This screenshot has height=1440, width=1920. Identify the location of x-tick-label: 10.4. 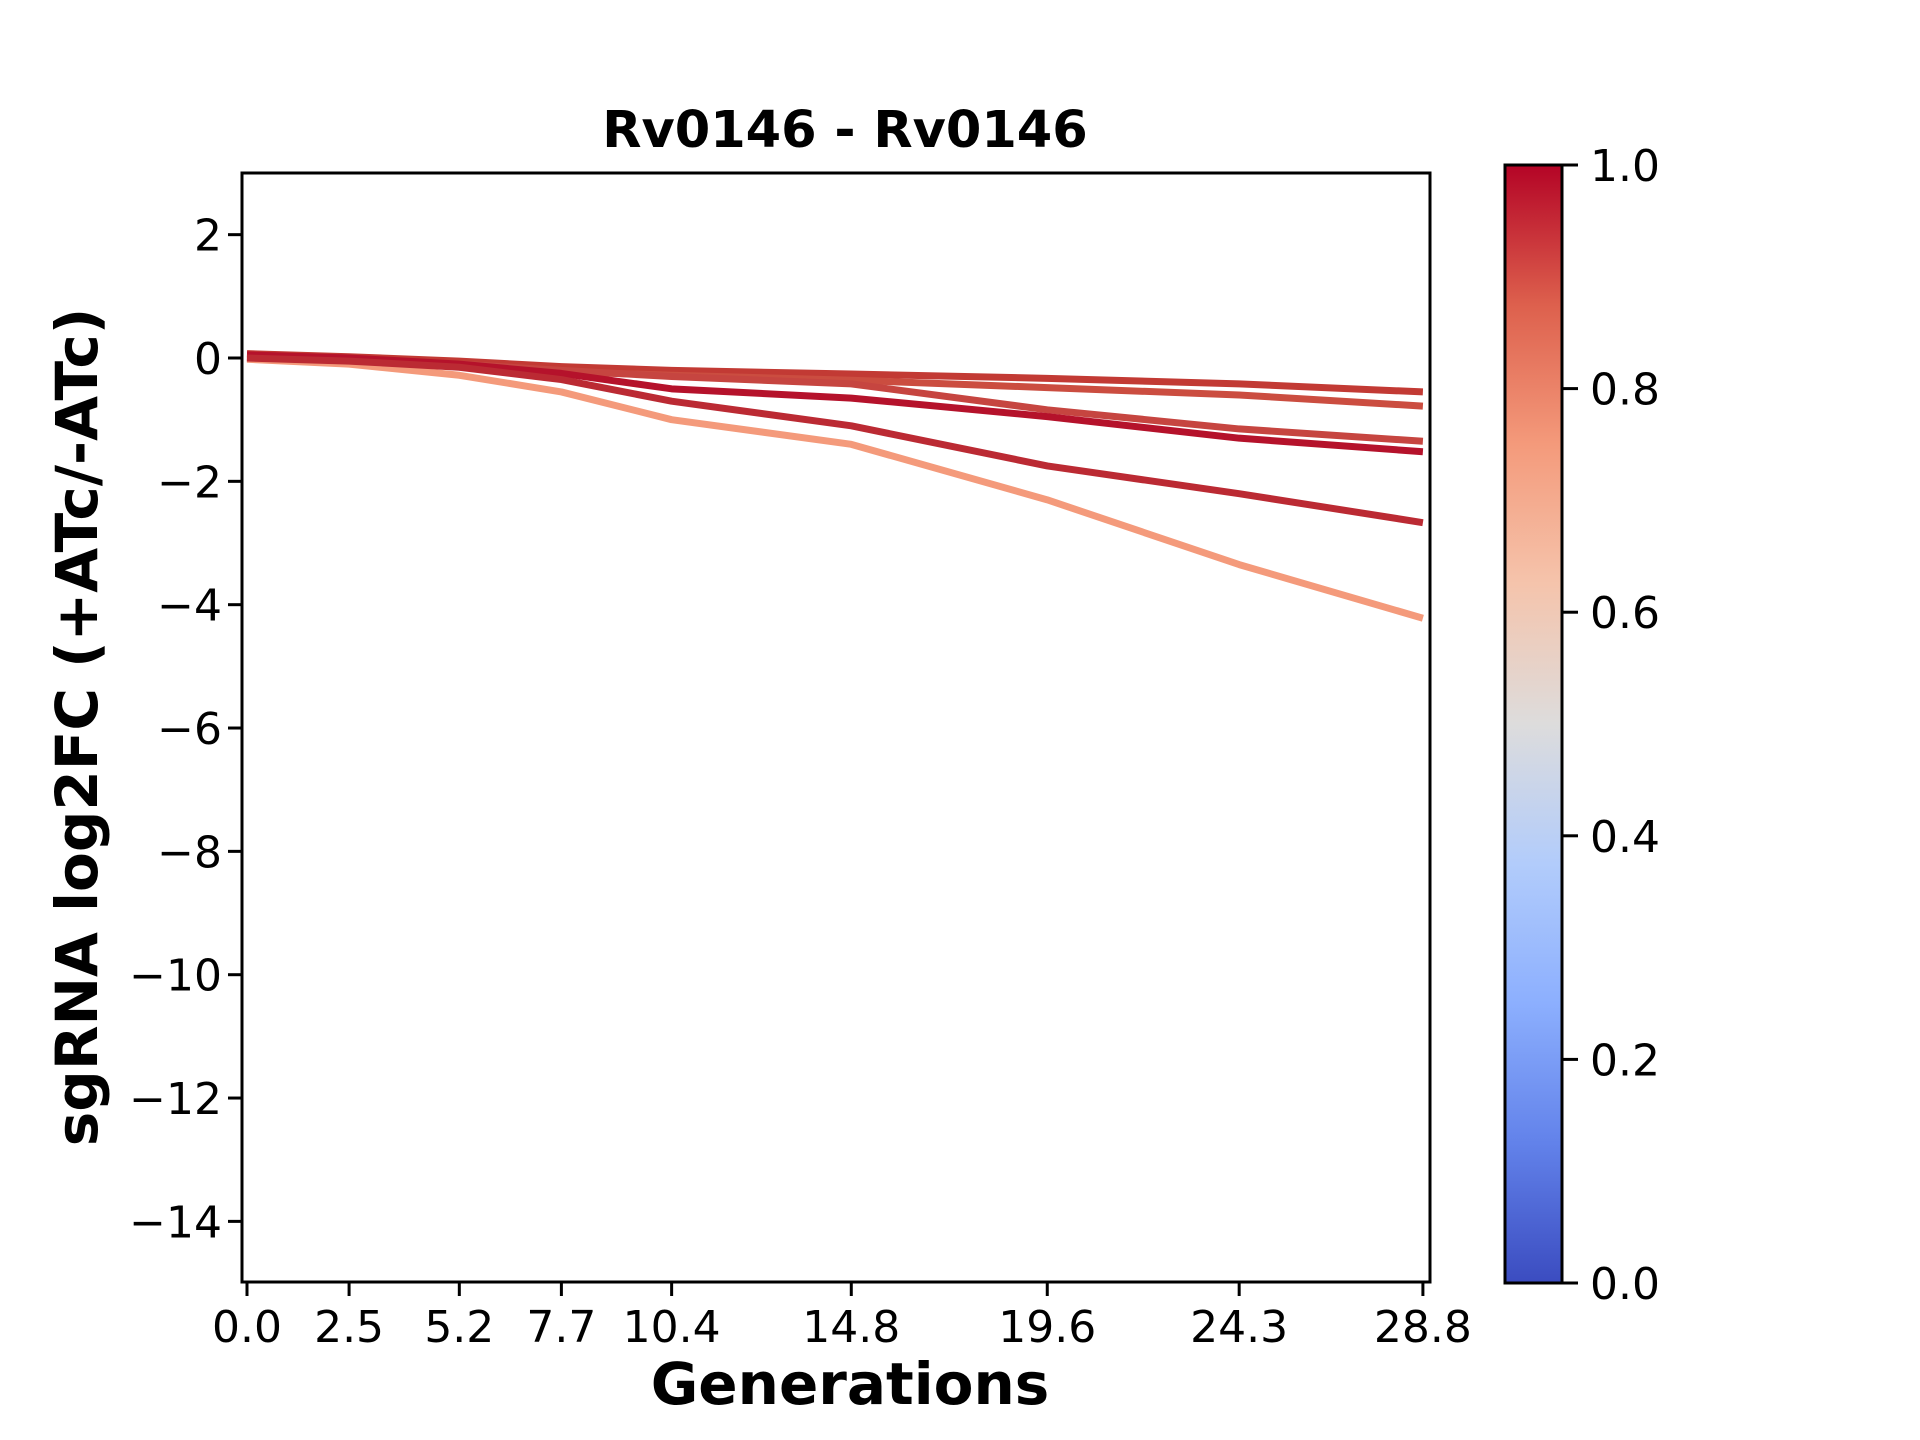
(672, 1327).